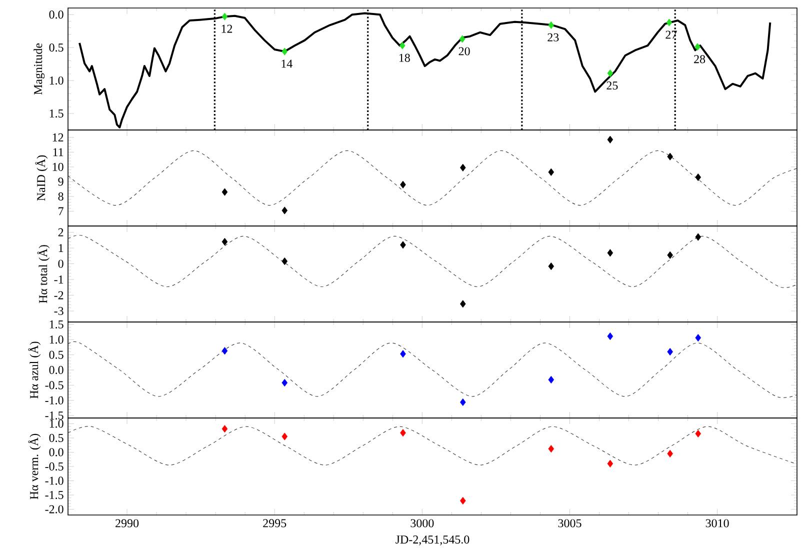 Image resolution: width=801 pixels, height=556 pixels. I want to click on annotation: 28, so click(700, 59).